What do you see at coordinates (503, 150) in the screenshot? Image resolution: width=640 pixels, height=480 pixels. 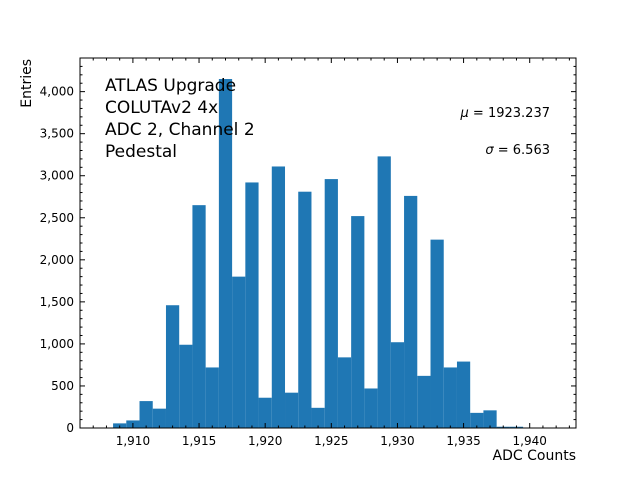 I see `sigma-equals: =` at bounding box center [503, 150].